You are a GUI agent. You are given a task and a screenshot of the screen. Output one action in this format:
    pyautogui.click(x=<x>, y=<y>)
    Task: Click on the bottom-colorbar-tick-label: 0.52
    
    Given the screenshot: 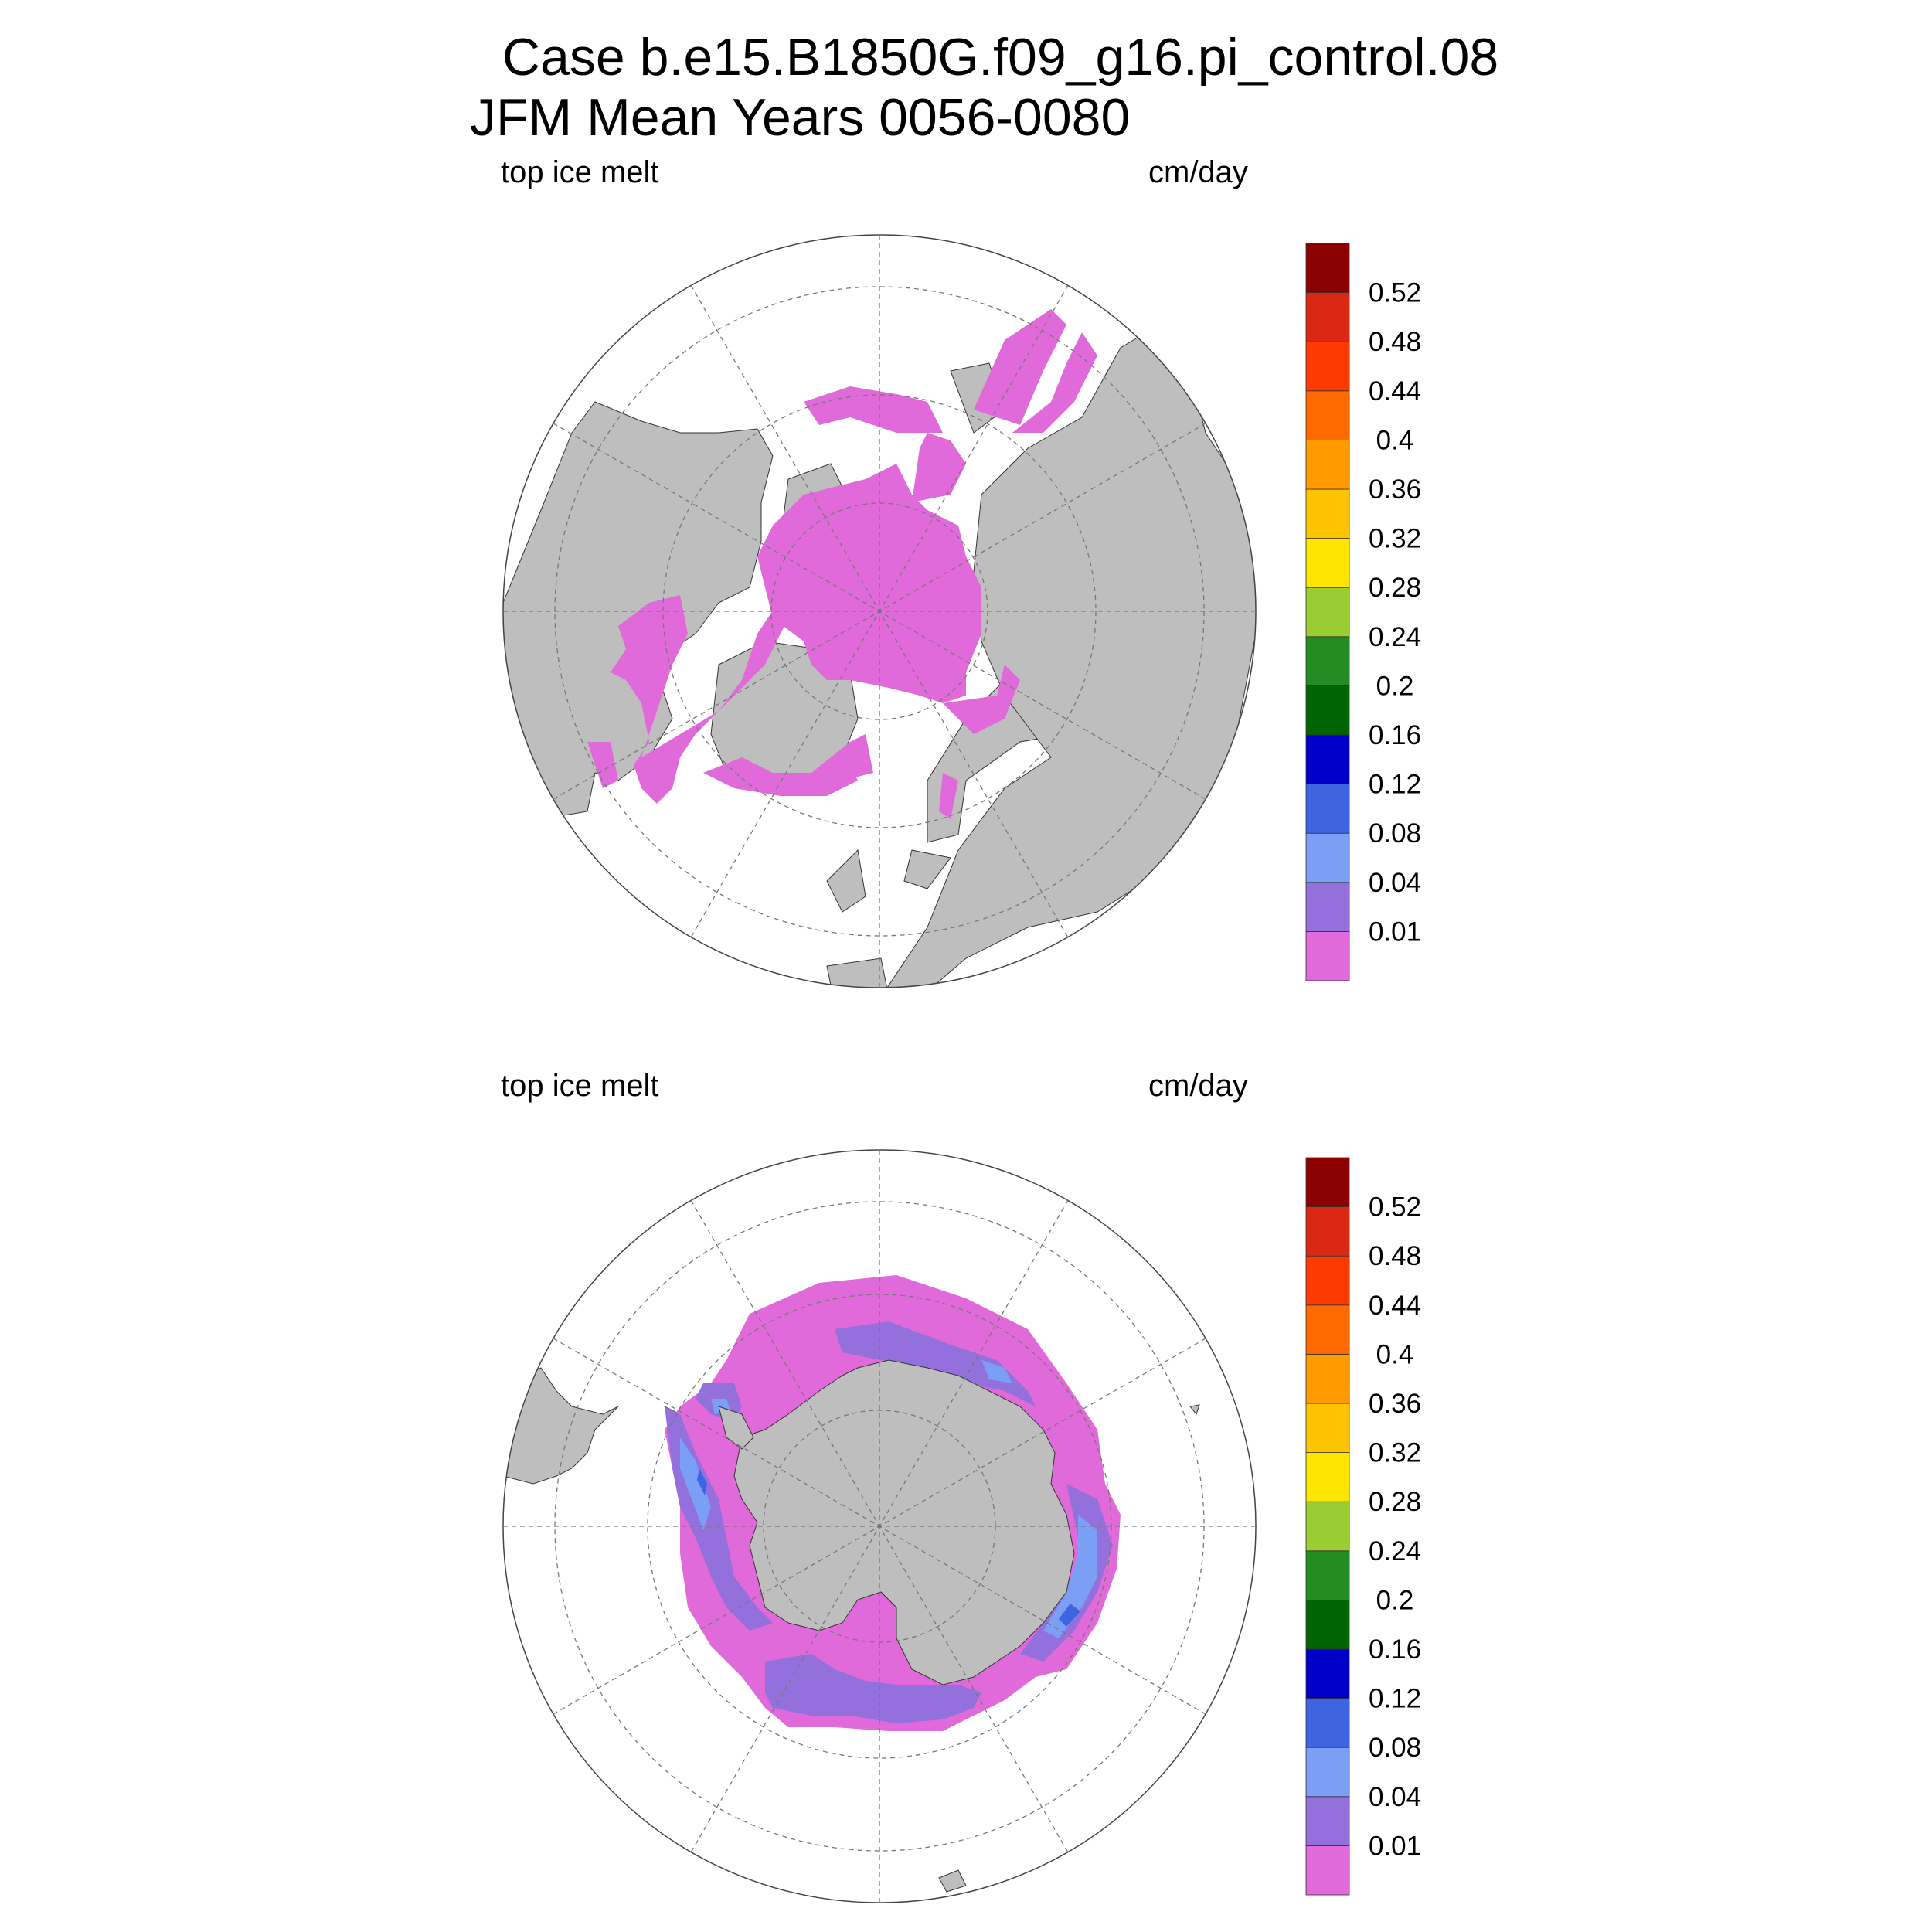 What is the action you would take?
    pyautogui.click(x=1395, y=1207)
    